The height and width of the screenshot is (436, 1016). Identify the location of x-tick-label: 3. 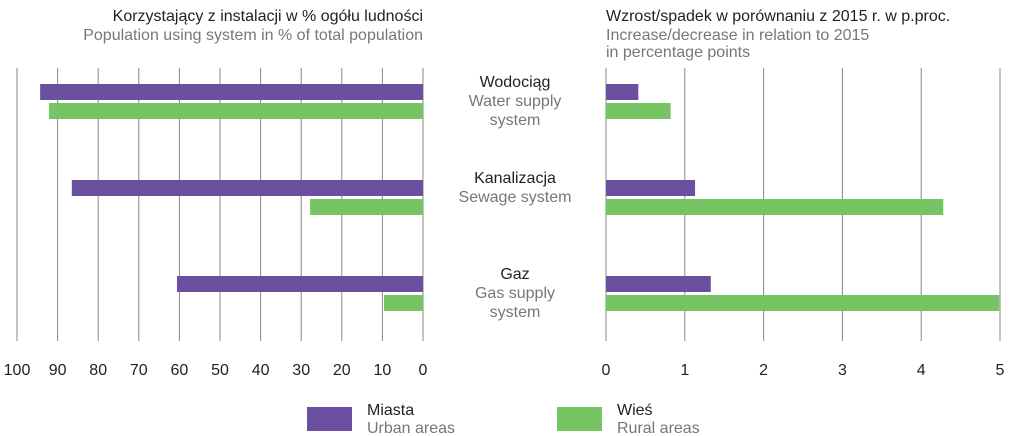
(842, 370).